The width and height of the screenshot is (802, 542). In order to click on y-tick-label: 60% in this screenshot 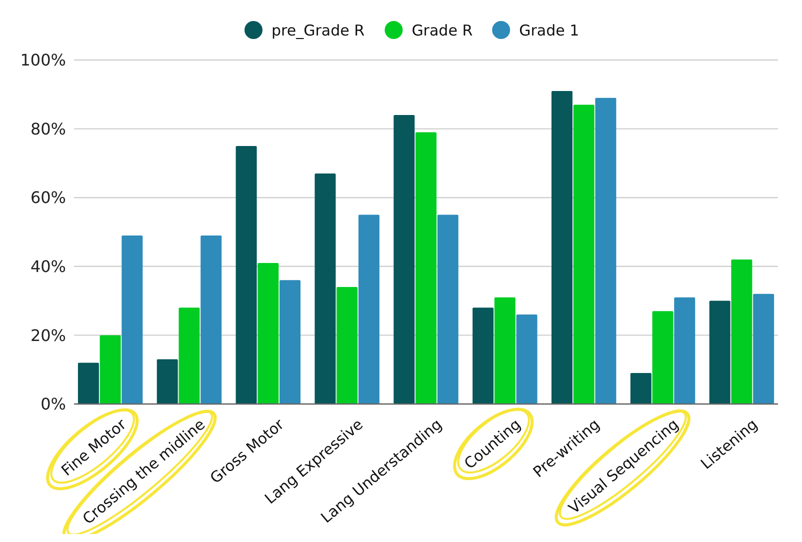, I will do `click(48, 198)`.